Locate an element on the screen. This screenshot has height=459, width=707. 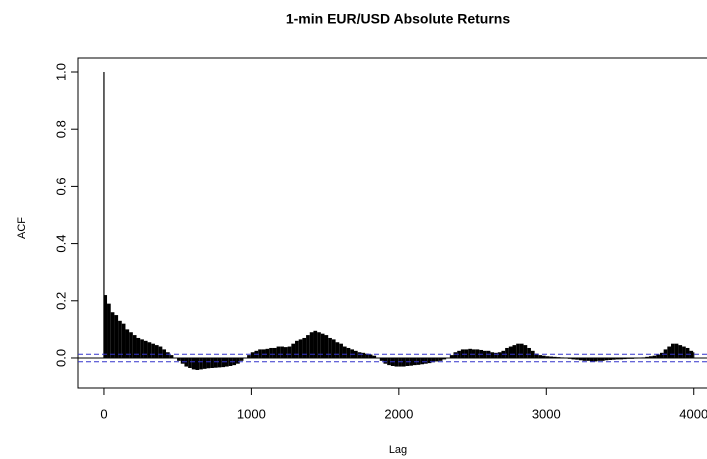
x-tick-label: 1000 is located at coordinates (251, 413).